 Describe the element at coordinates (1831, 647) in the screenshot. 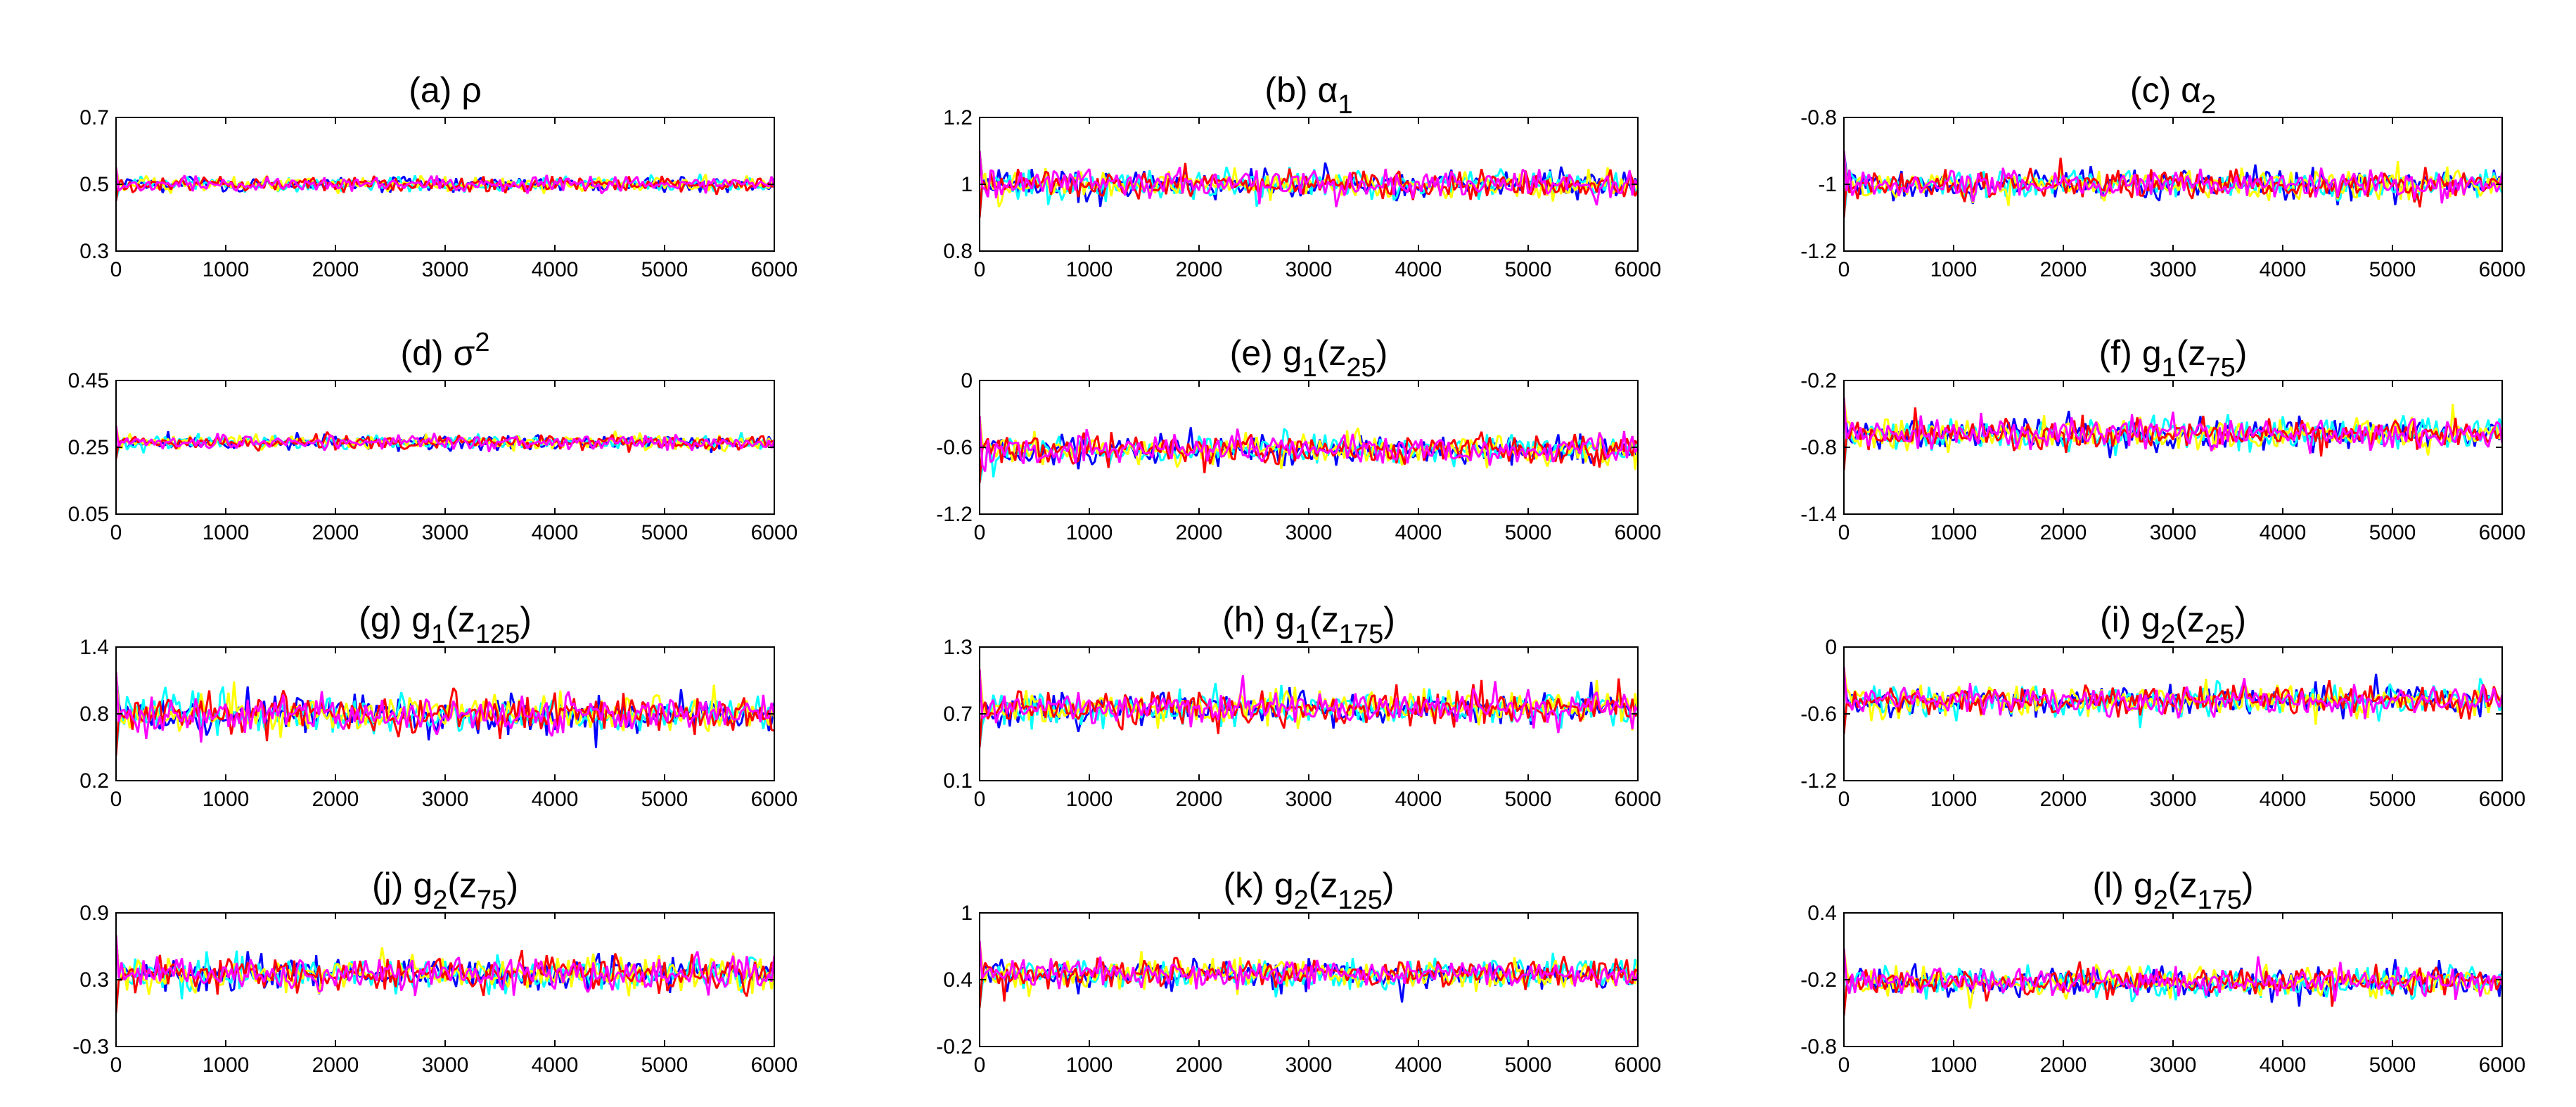

I see `y-tick-label: 0` at that location.